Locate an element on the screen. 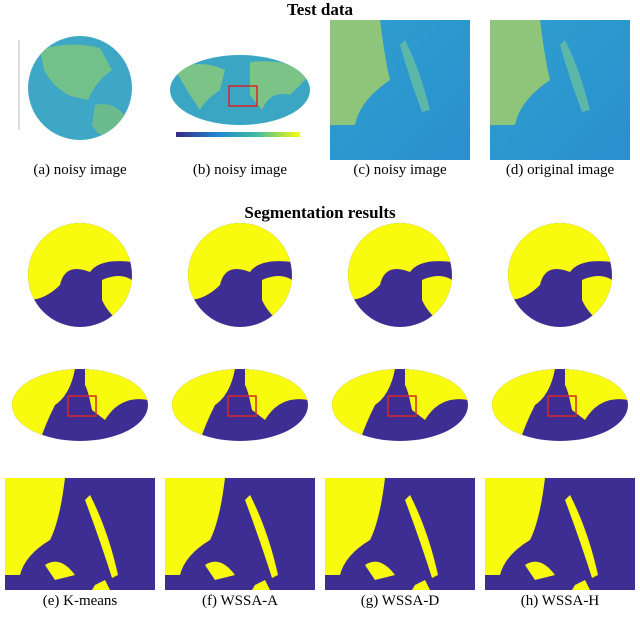 The height and width of the screenshot is (639, 640). caption: (h) WSSA-H is located at coordinates (560, 601).